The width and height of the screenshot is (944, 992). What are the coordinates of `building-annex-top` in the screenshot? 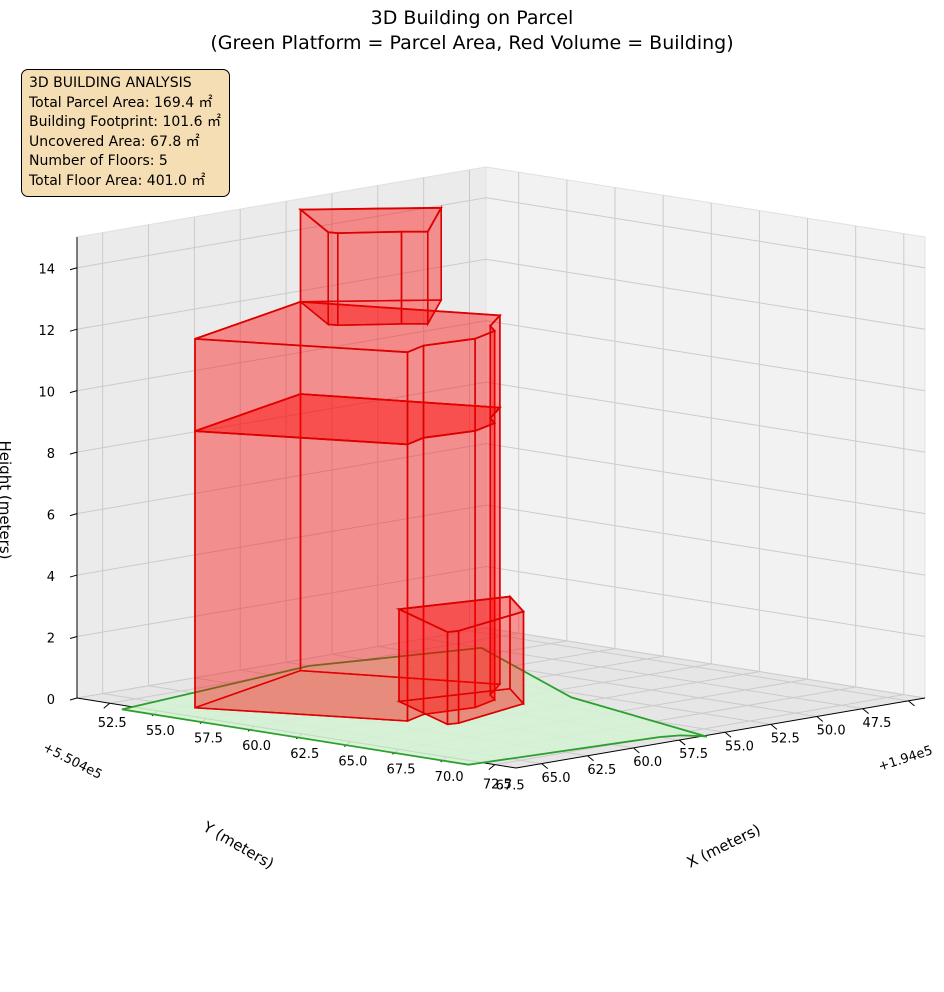 It's located at (460, 614).